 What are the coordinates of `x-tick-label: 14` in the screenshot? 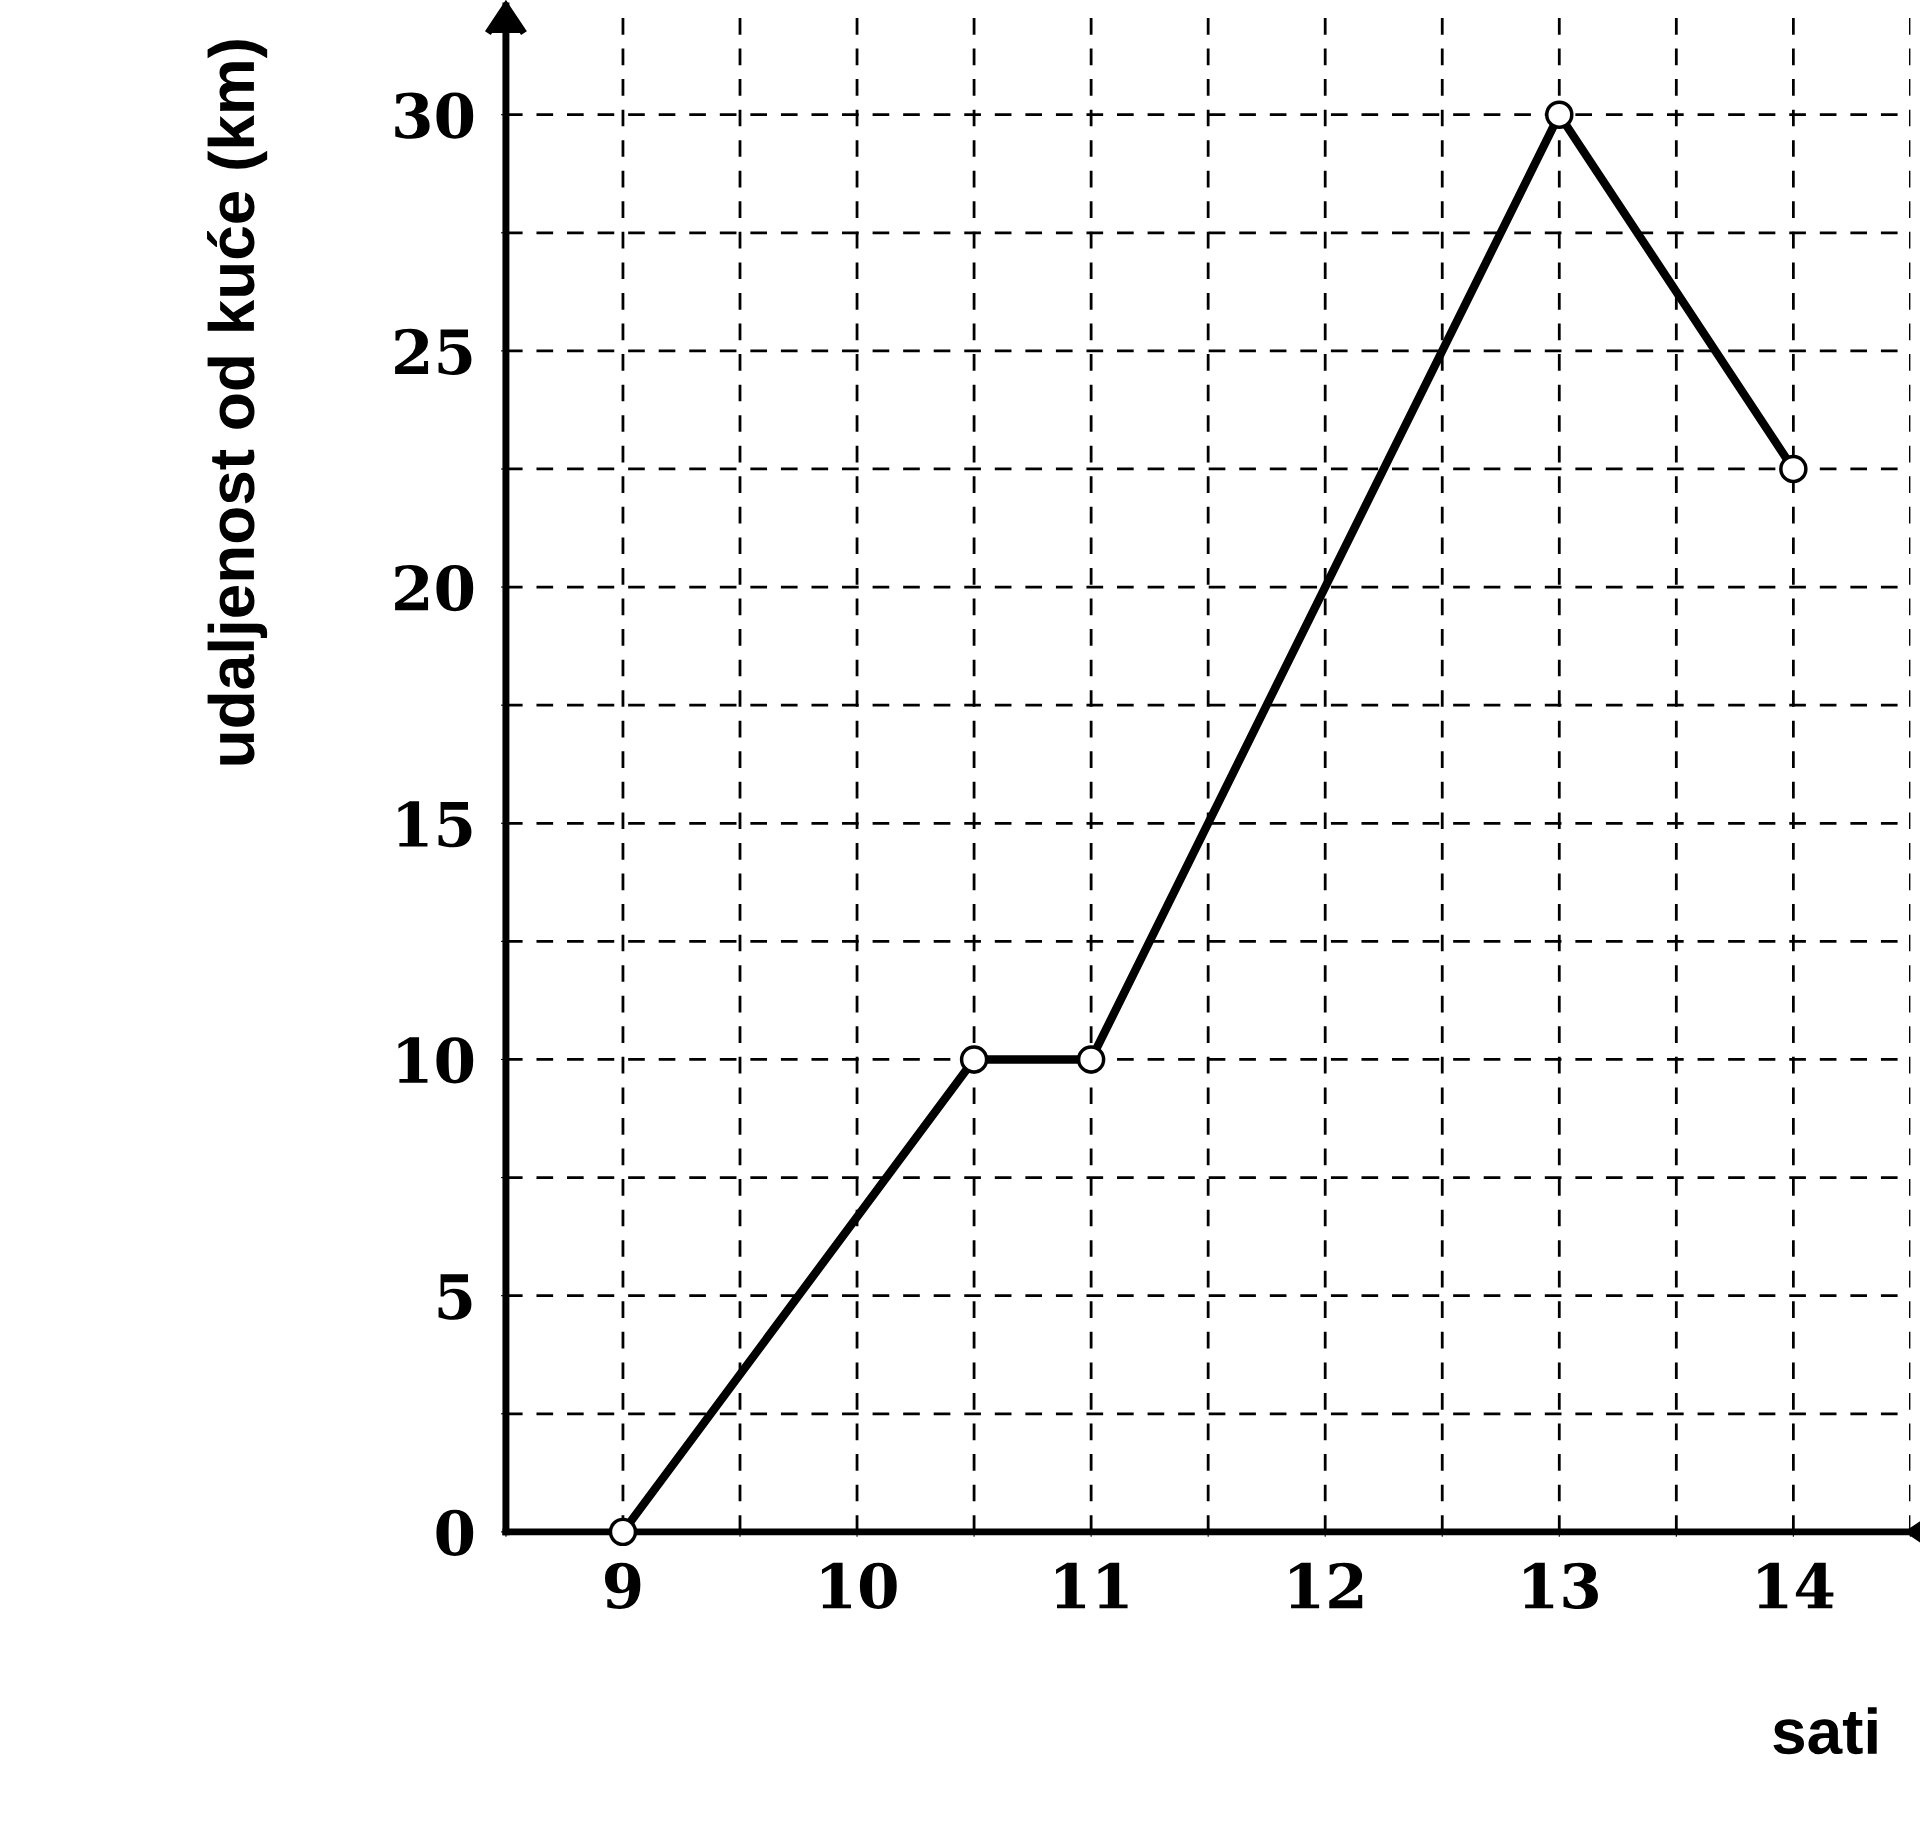 It's located at (1796, 1585).